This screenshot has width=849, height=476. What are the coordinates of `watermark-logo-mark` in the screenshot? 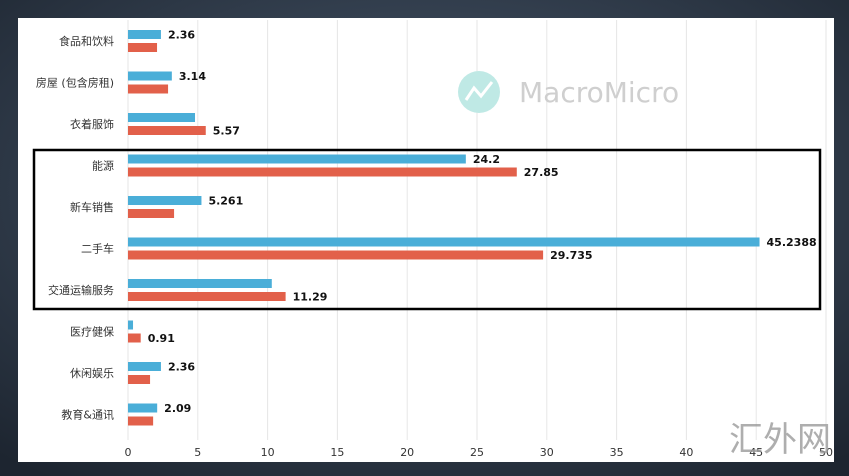 It's located at (479, 91).